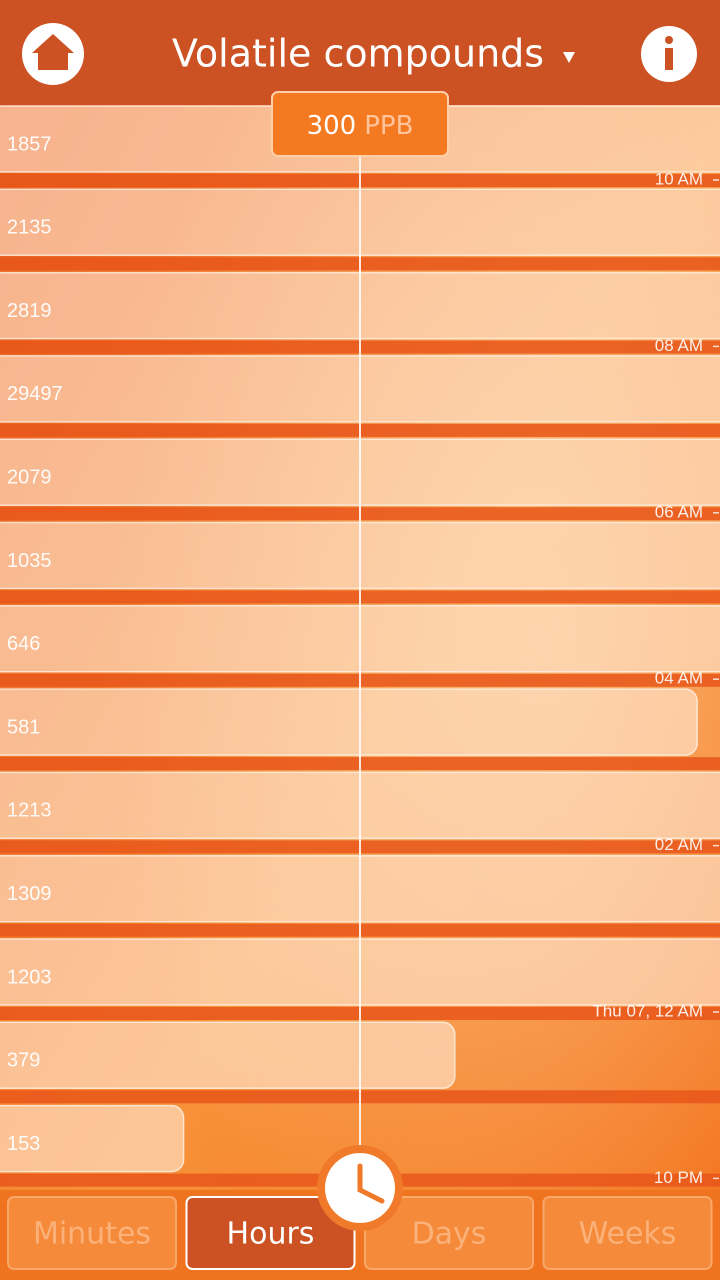 The width and height of the screenshot is (720, 1280). I want to click on time-label: Thu 07, 12 AM, so click(647, 1010).